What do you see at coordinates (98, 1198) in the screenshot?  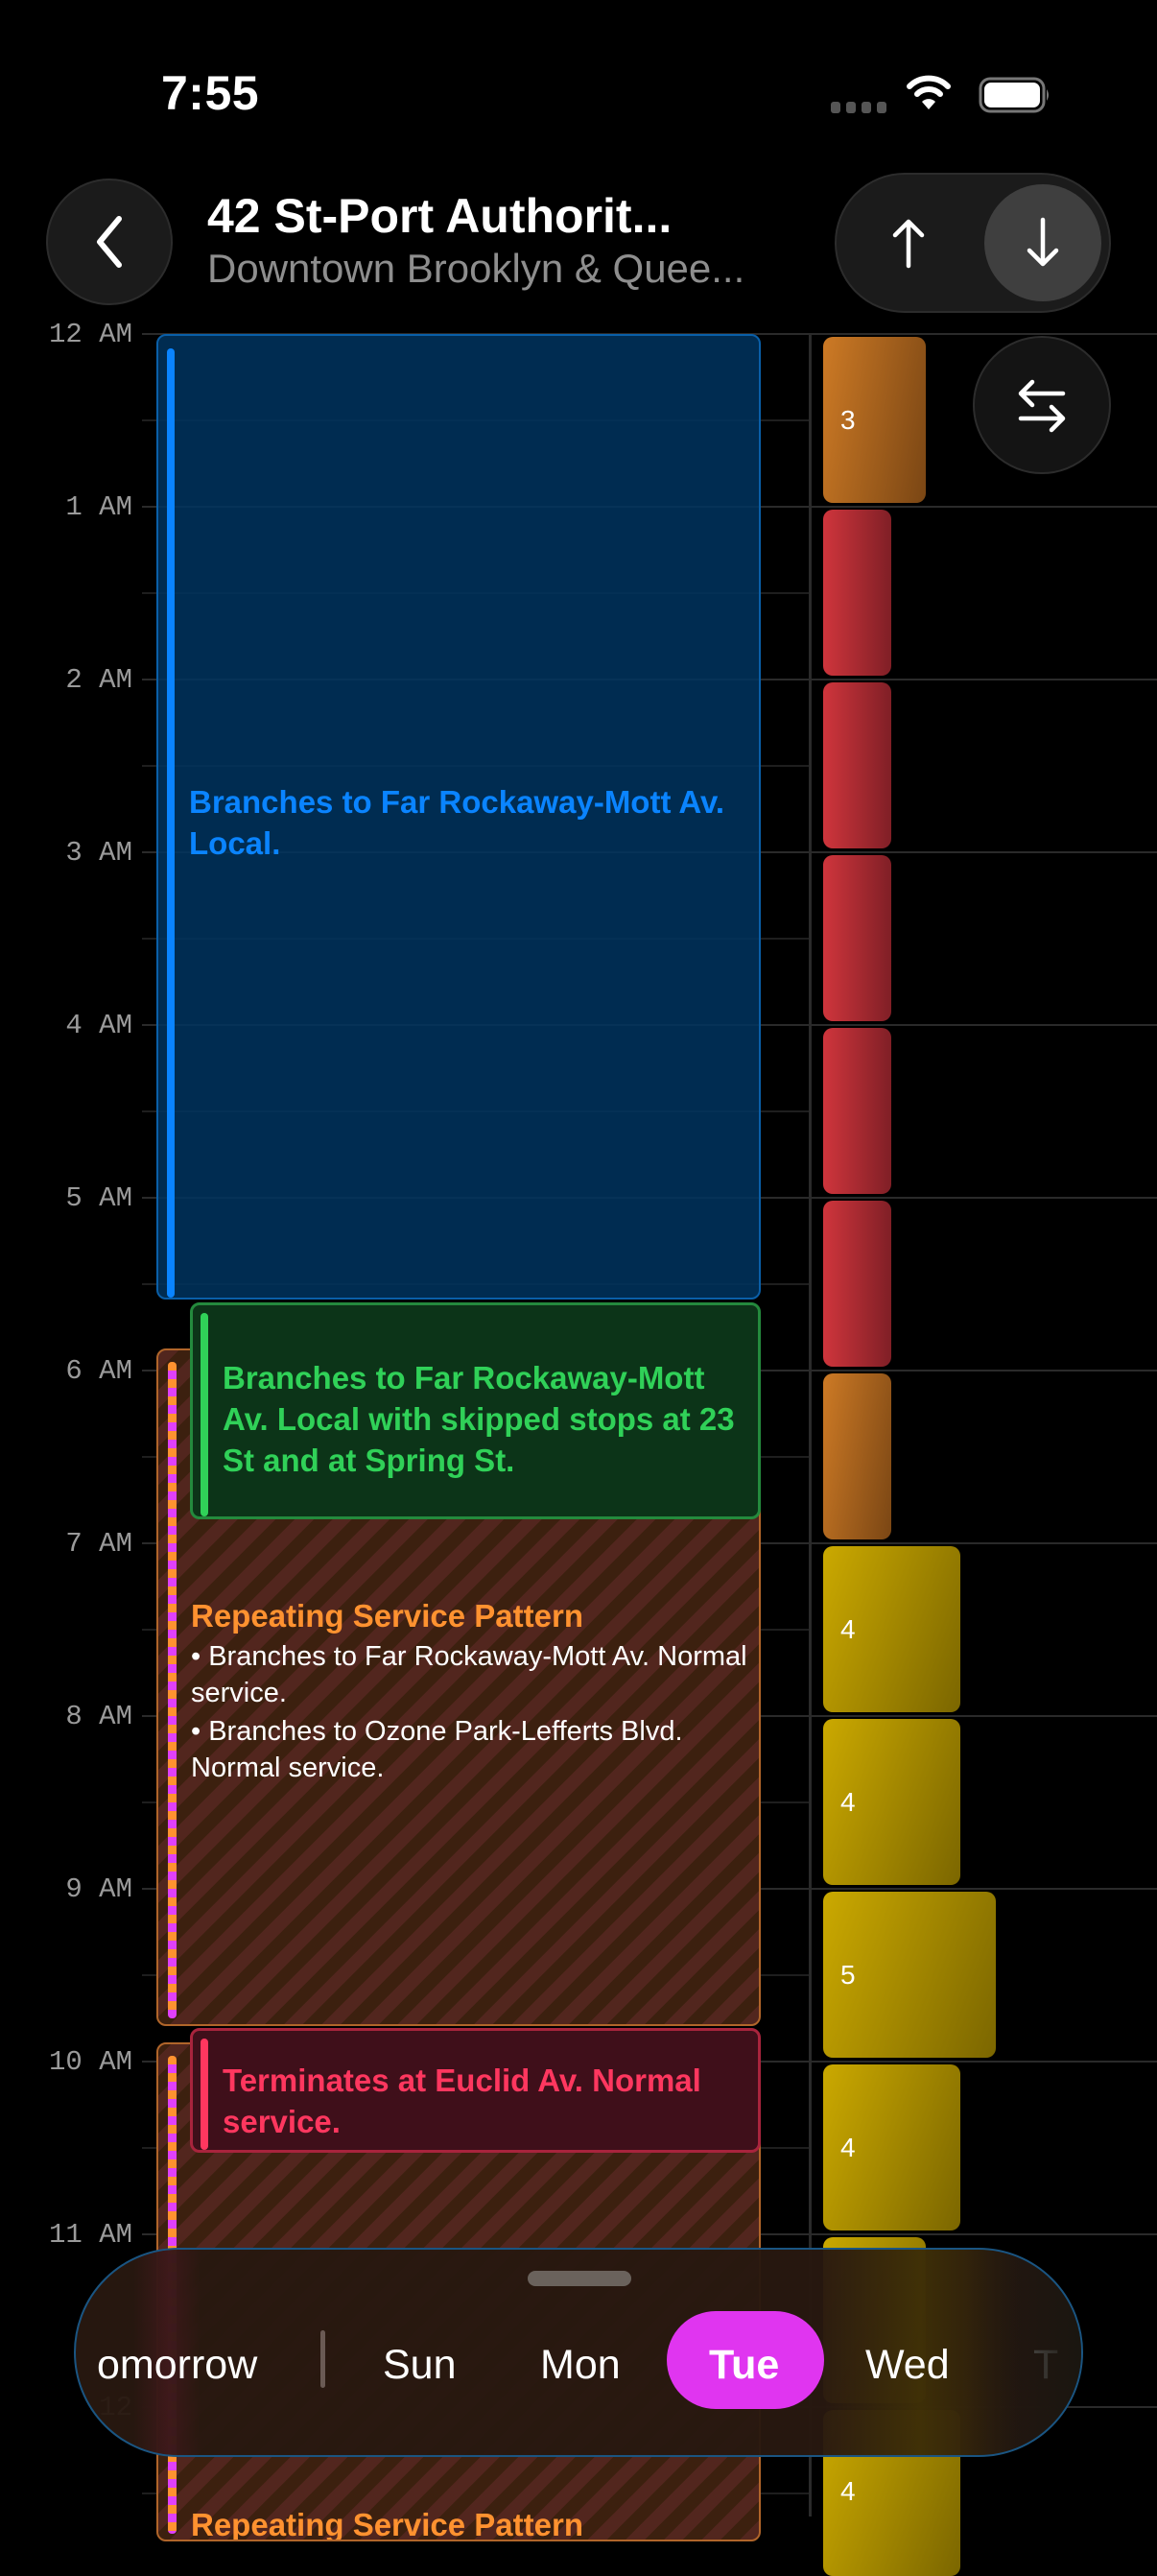 I see `hour-label: 5 AM` at bounding box center [98, 1198].